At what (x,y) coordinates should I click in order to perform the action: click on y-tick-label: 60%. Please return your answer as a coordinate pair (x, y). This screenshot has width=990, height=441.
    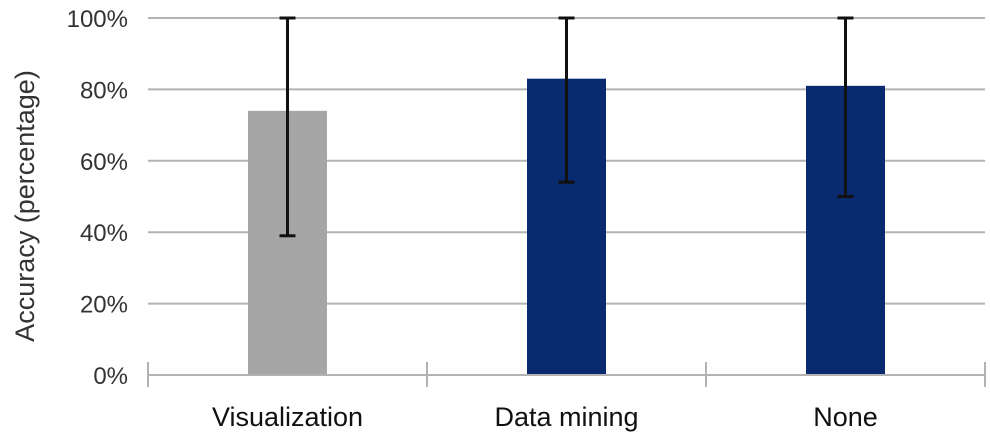
    Looking at the image, I should click on (104, 162).